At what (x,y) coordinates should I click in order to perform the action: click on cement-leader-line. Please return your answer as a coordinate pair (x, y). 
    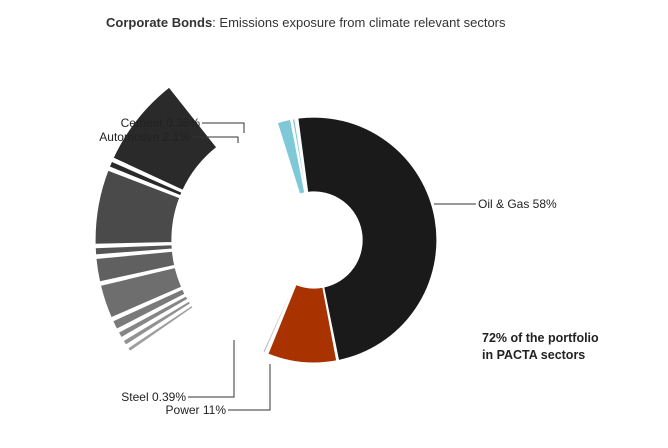
    Looking at the image, I should click on (223, 127).